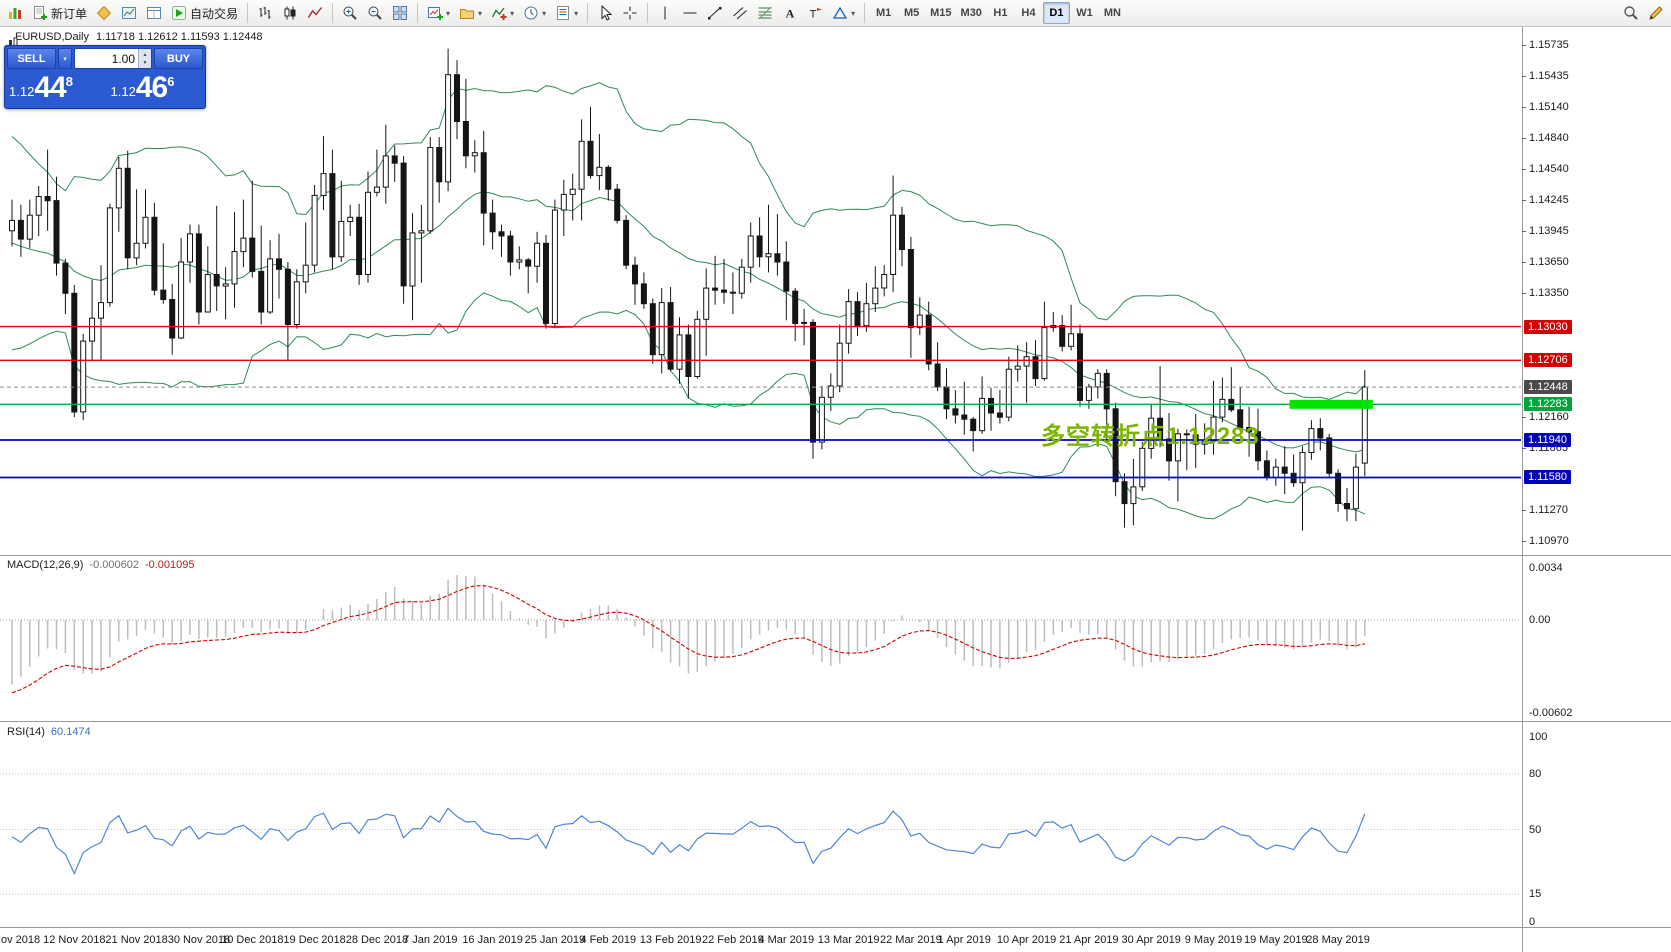  What do you see at coordinates (1028, 13) in the screenshot?
I see `timeframe-h4-button: H4` at bounding box center [1028, 13].